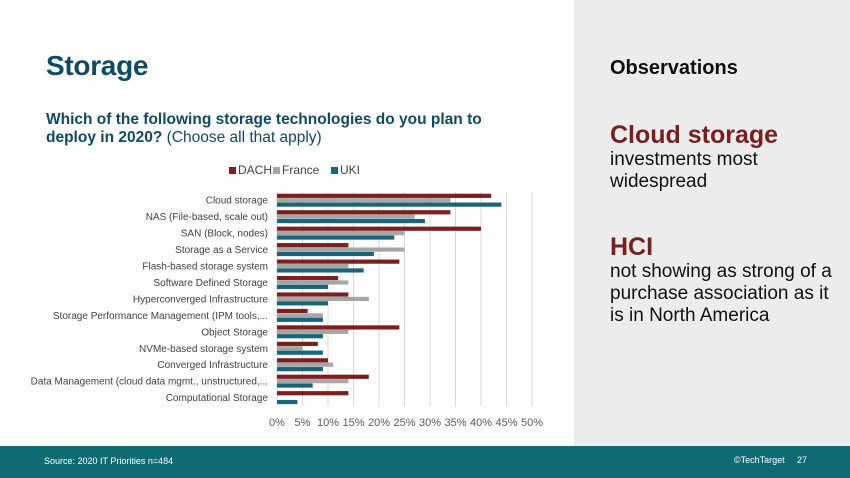 This screenshot has height=478, width=850. I want to click on x-tick-label: 35%, so click(455, 423).